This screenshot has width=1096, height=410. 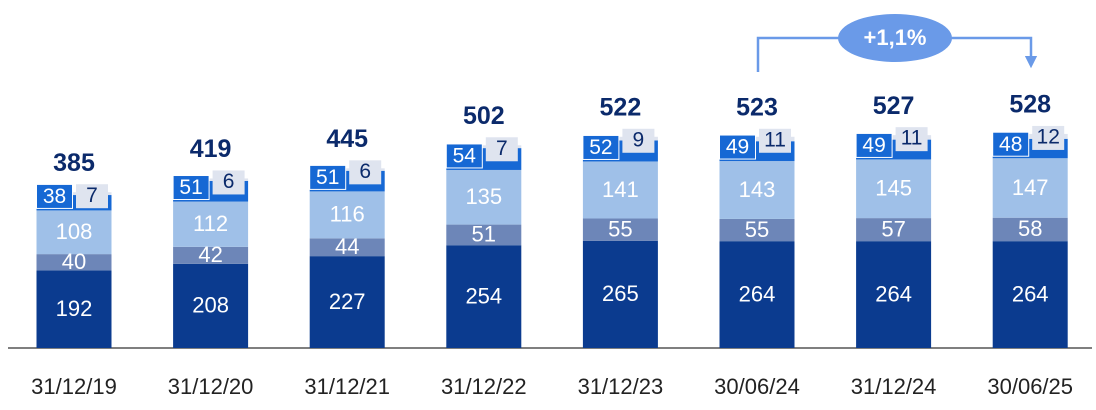 I want to click on total-label: 445, so click(x=347, y=139).